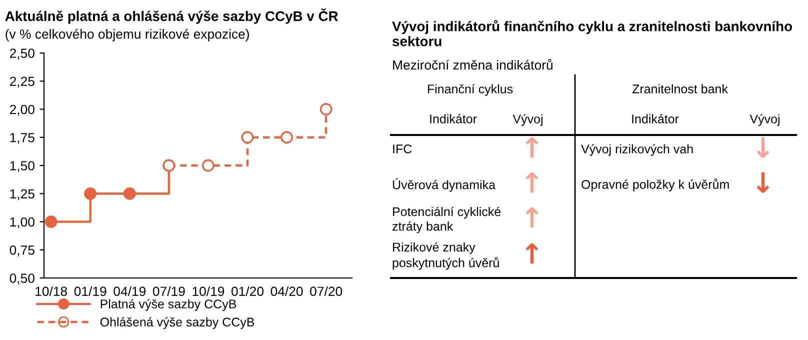 This screenshot has width=808, height=340. Describe the element at coordinates (130, 291) in the screenshot. I see `x-tick-label: 04/19` at that location.